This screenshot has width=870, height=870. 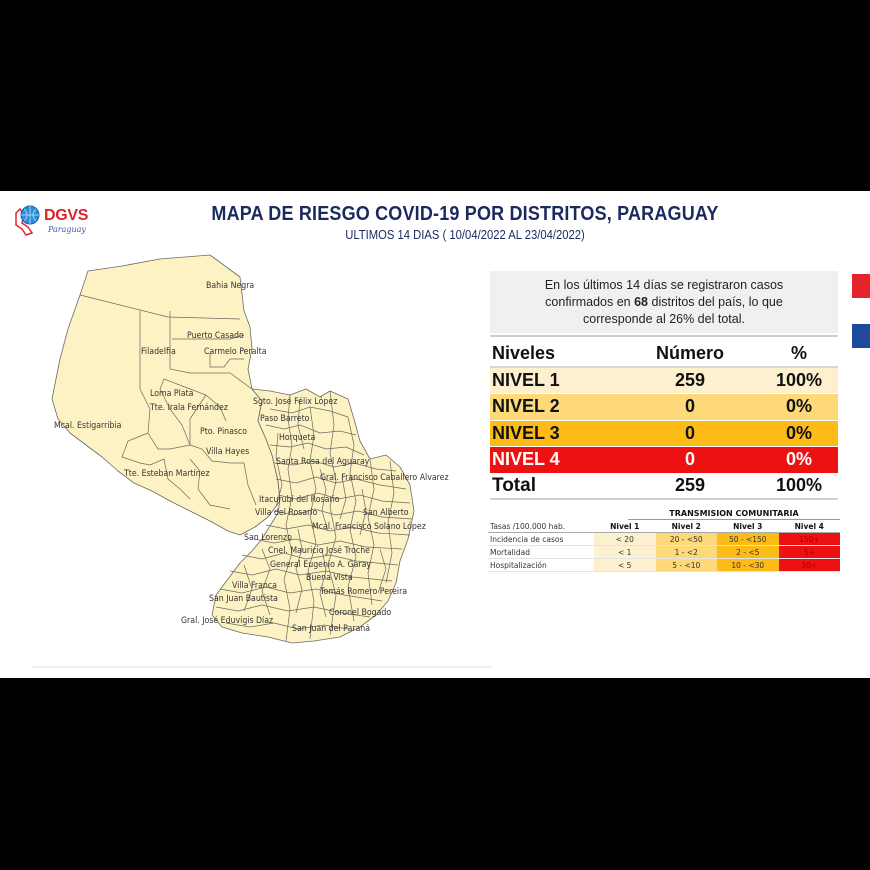 I want to click on levels-table-header: Niveles Número %, so click(x=664, y=354).